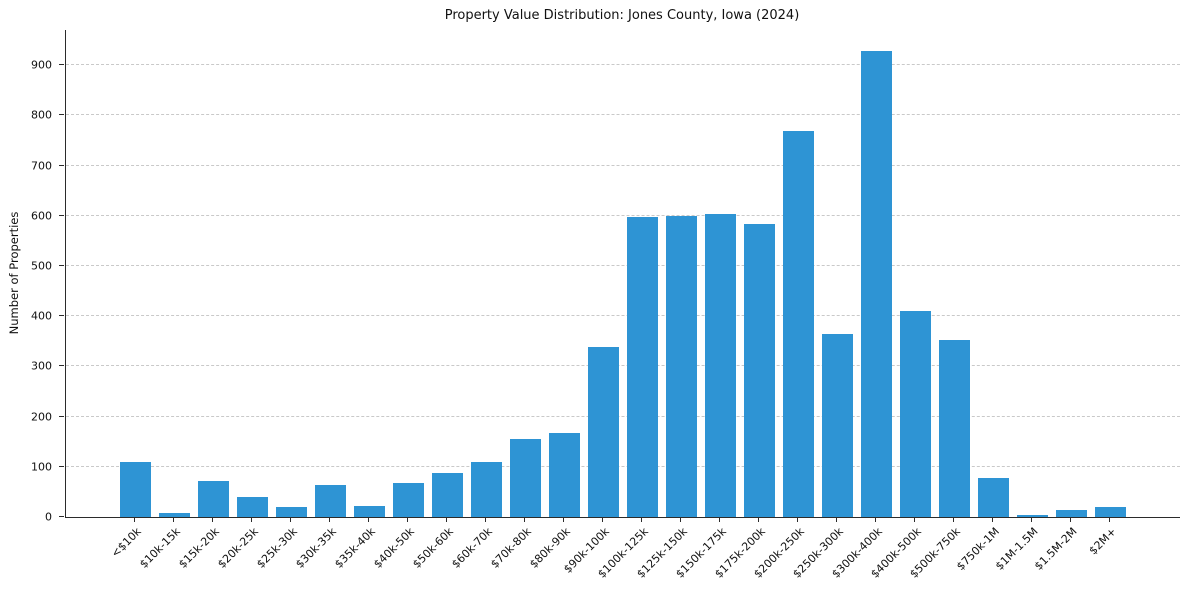  What do you see at coordinates (1102, 541) in the screenshot?
I see `x-tick-label: $2M+` at bounding box center [1102, 541].